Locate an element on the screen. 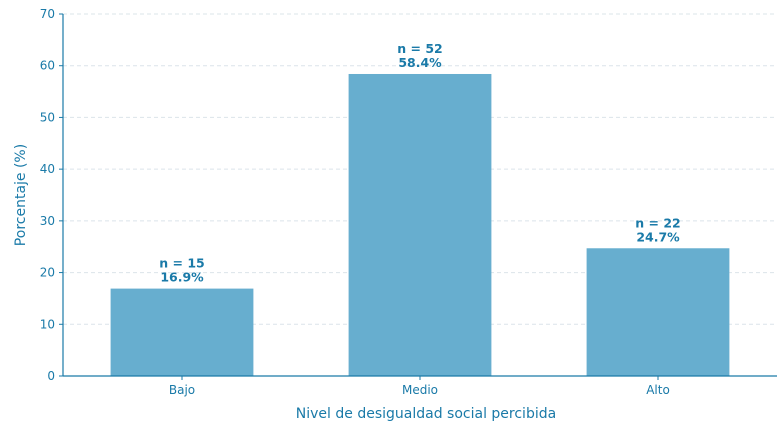  y-tick-label: 20 is located at coordinates (47, 273).